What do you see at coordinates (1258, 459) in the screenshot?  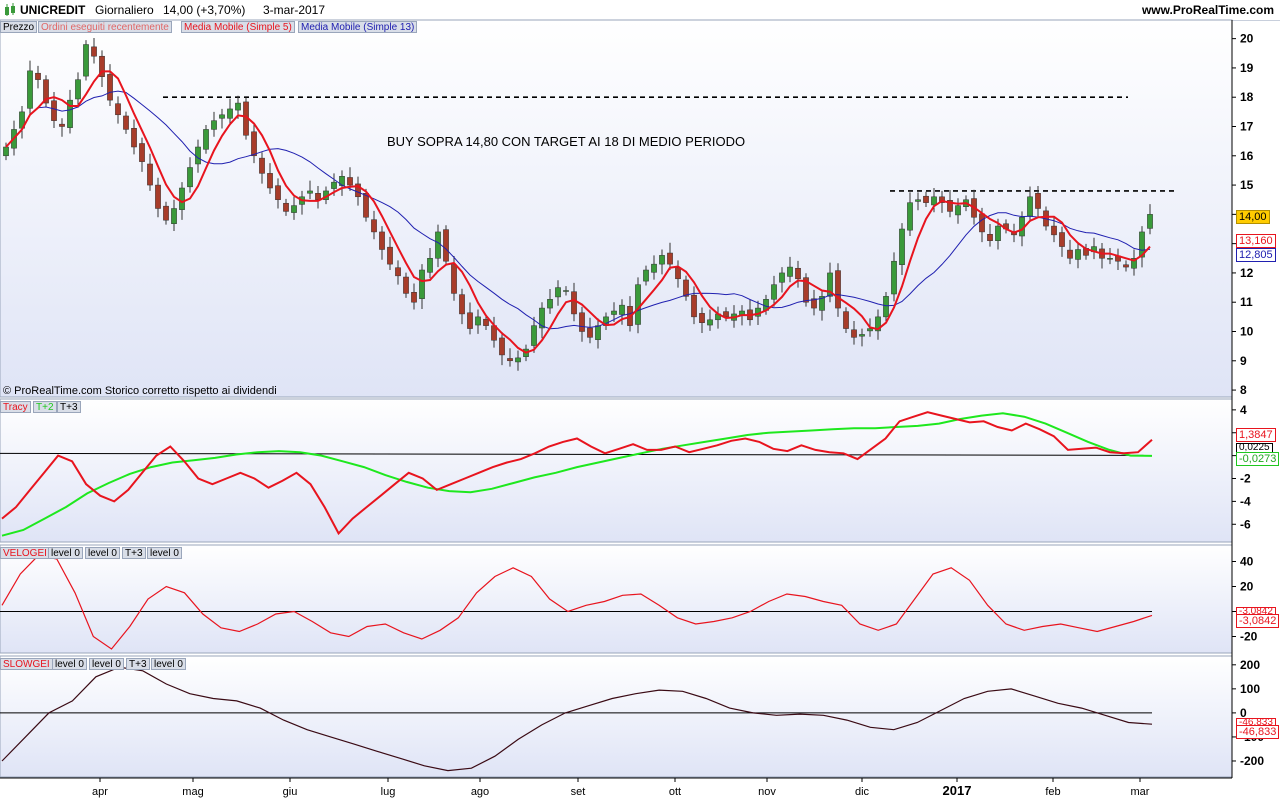 I see `t2-value-label: -0,0273` at bounding box center [1258, 459].